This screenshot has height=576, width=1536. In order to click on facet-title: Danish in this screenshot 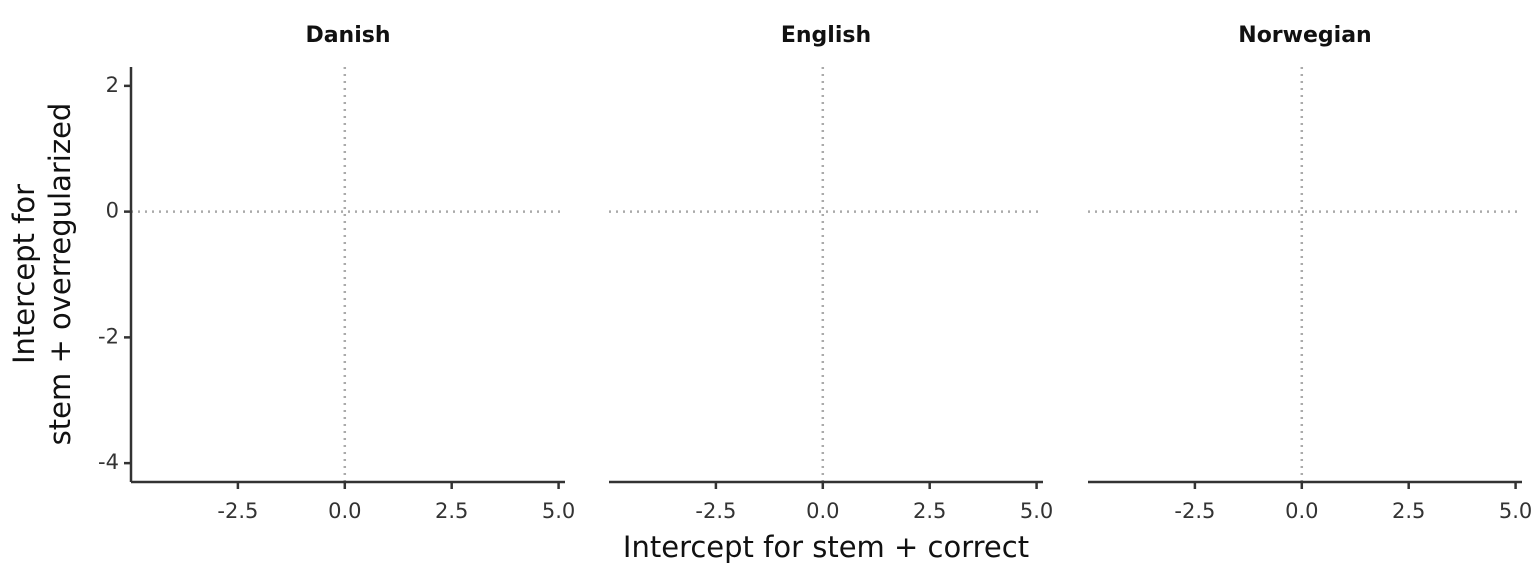, I will do `click(347, 35)`.